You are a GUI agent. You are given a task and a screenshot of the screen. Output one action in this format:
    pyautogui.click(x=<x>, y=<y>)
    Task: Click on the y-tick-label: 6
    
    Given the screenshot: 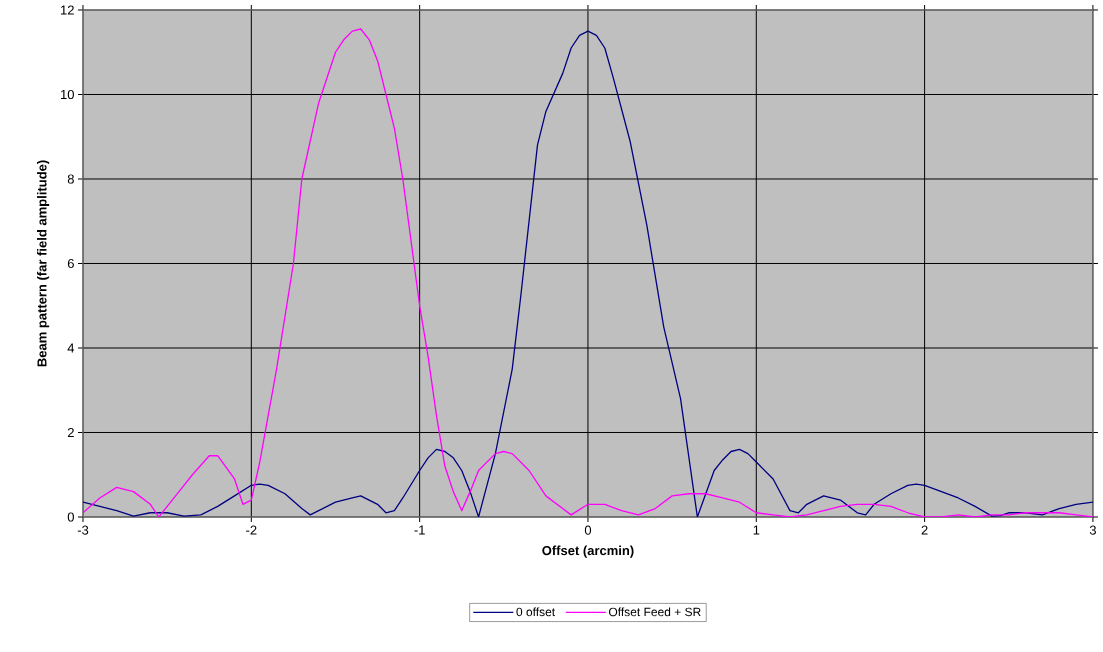 What is the action you would take?
    pyautogui.click(x=70, y=263)
    